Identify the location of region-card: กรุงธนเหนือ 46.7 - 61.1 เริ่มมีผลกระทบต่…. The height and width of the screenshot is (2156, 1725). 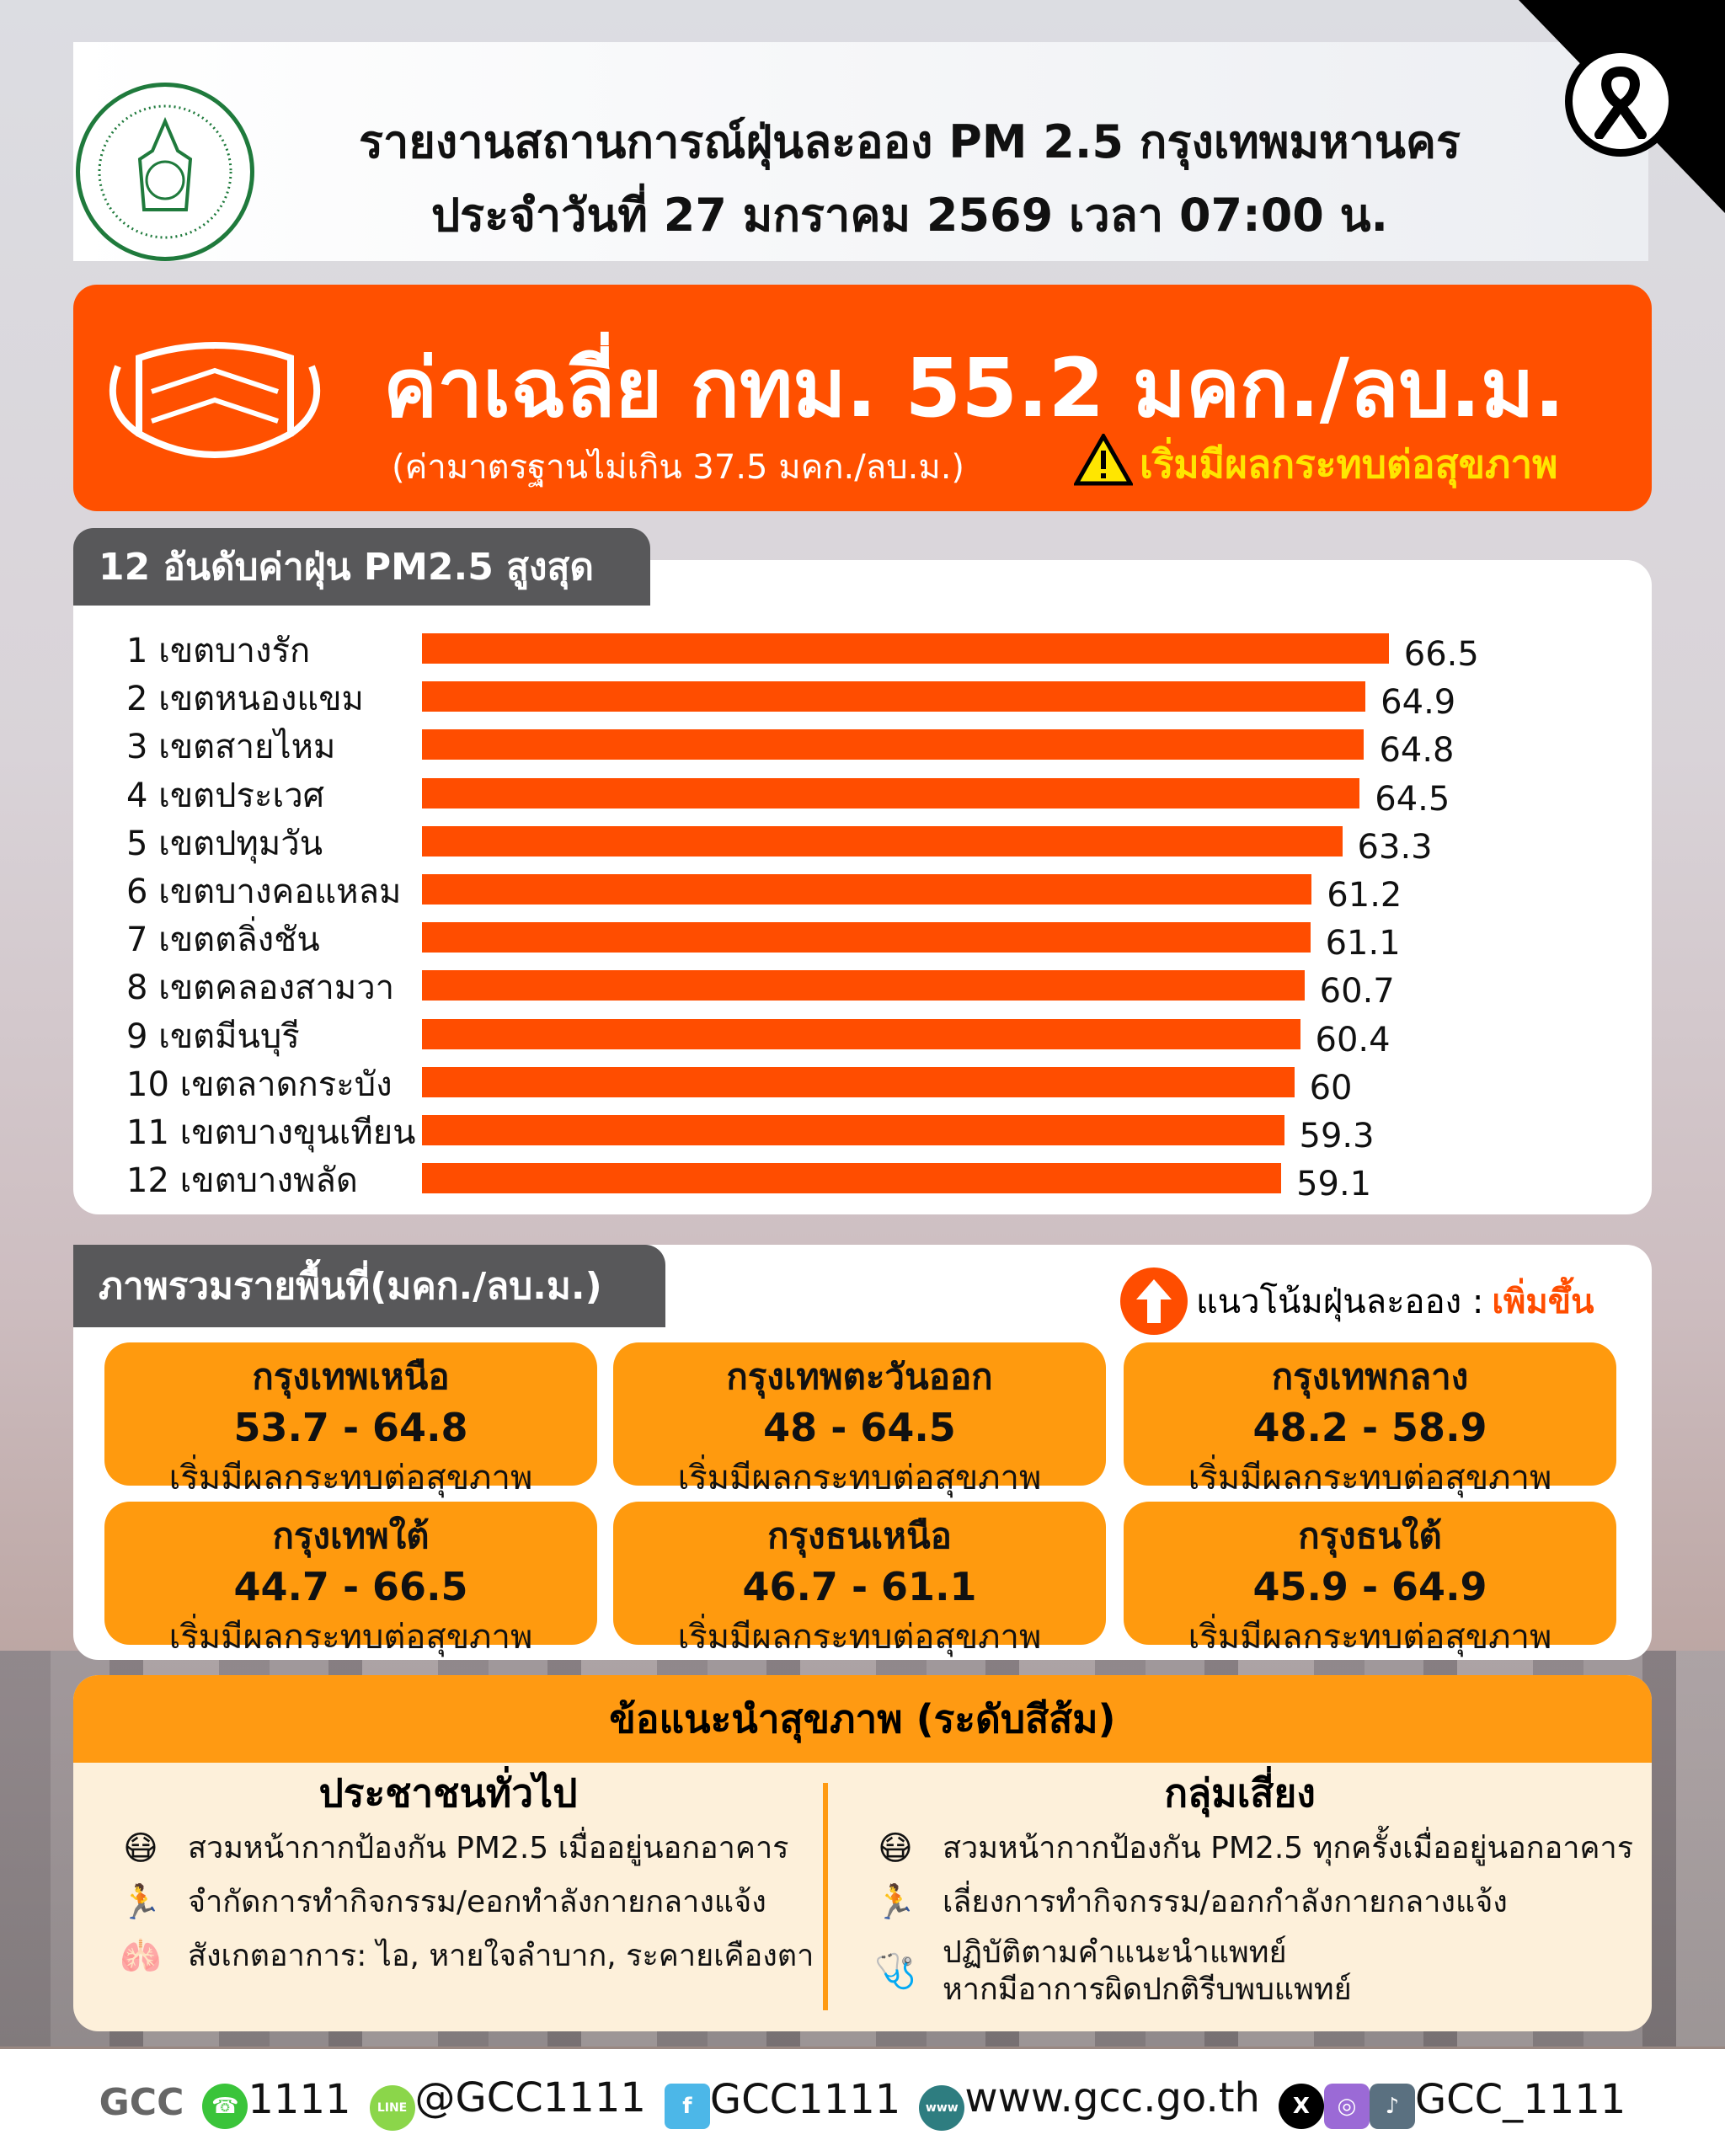
(859, 1579).